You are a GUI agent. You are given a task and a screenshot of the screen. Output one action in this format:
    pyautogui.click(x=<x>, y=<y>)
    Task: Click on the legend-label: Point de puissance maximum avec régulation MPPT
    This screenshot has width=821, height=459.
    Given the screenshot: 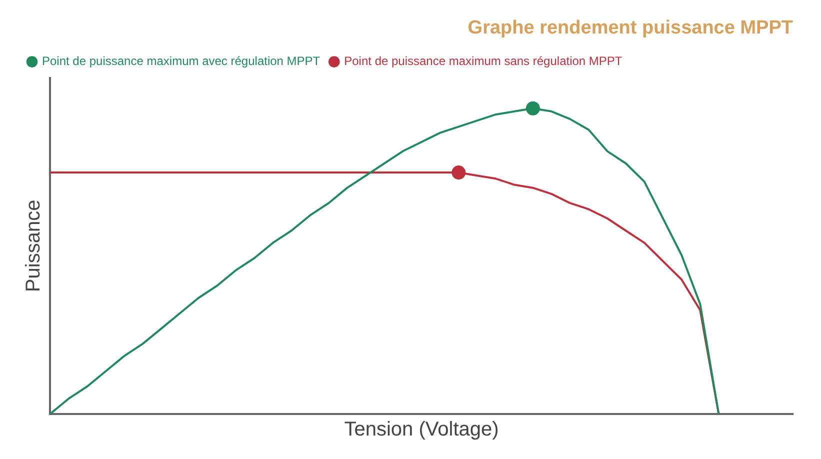 What is the action you would take?
    pyautogui.click(x=181, y=61)
    